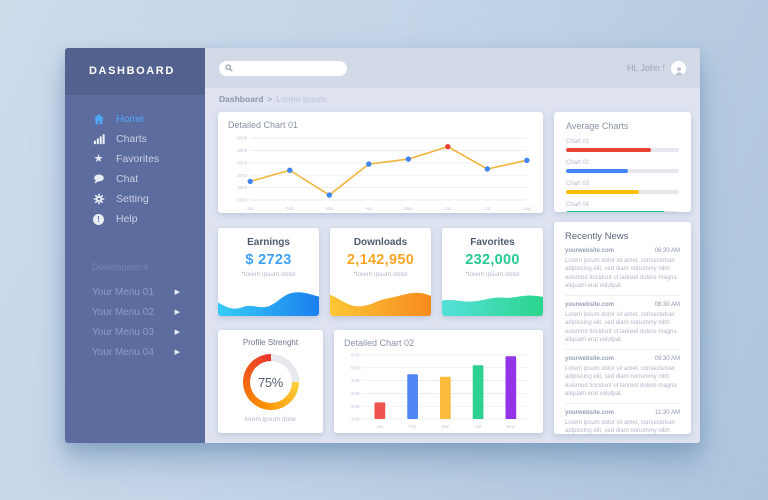 This screenshot has height=500, width=768. What do you see at coordinates (492, 301) in the screenshot?
I see `favorites-sparkline` at bounding box center [492, 301].